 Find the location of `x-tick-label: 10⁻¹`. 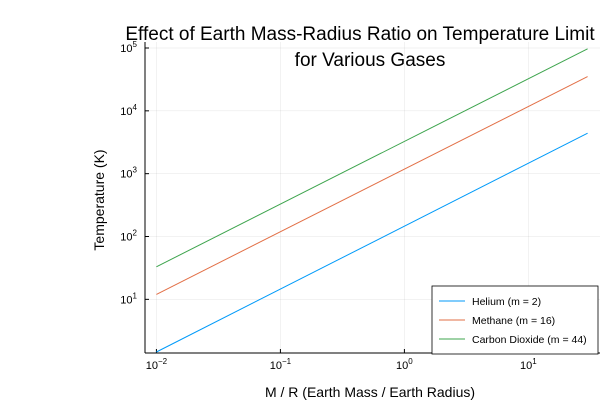

x-tick-label: 10⁻¹ is located at coordinates (281, 364).